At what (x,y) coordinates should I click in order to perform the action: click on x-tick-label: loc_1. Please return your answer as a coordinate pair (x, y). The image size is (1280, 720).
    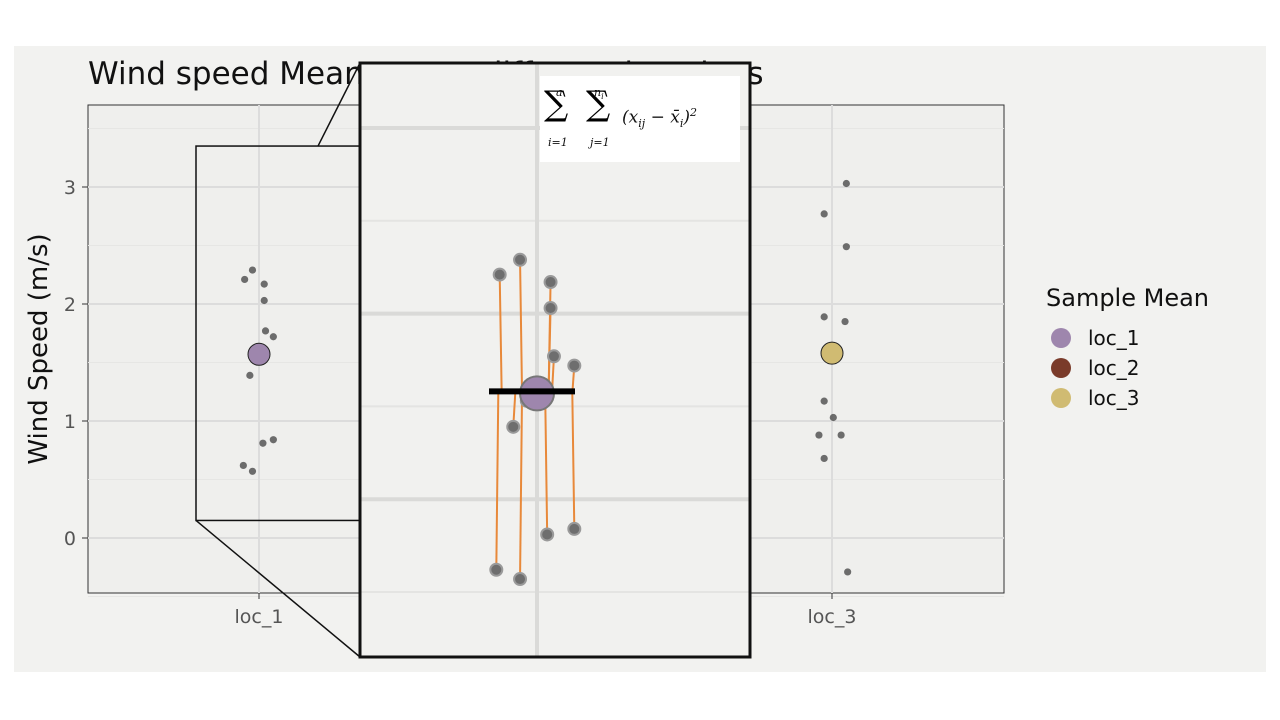
    Looking at the image, I should click on (259, 617).